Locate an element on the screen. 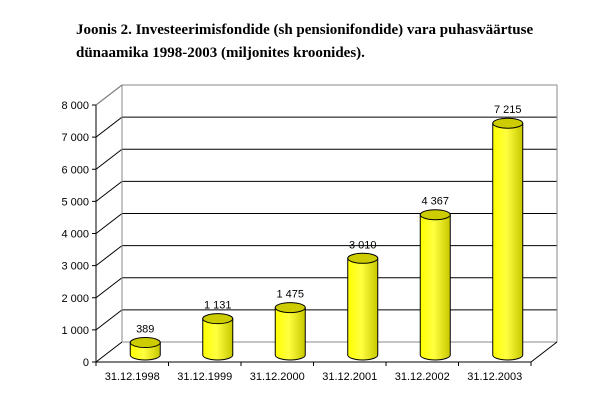 The height and width of the screenshot is (406, 616). x-tick-label: 31.12.2002 is located at coordinates (422, 377).